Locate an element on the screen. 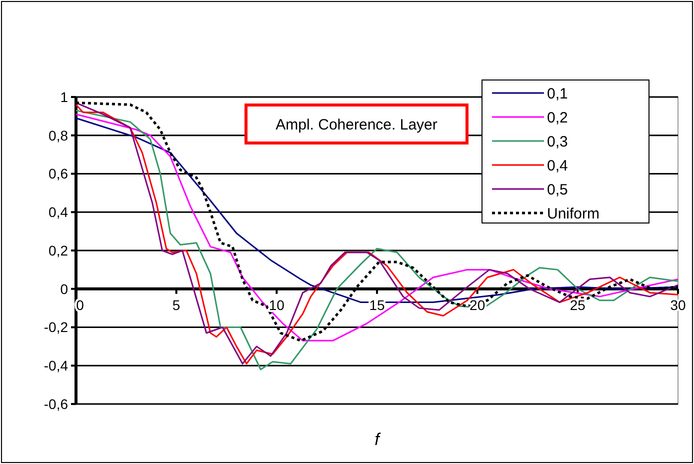 The image size is (694, 464). y-tick-label: 1 is located at coordinates (64, 96).